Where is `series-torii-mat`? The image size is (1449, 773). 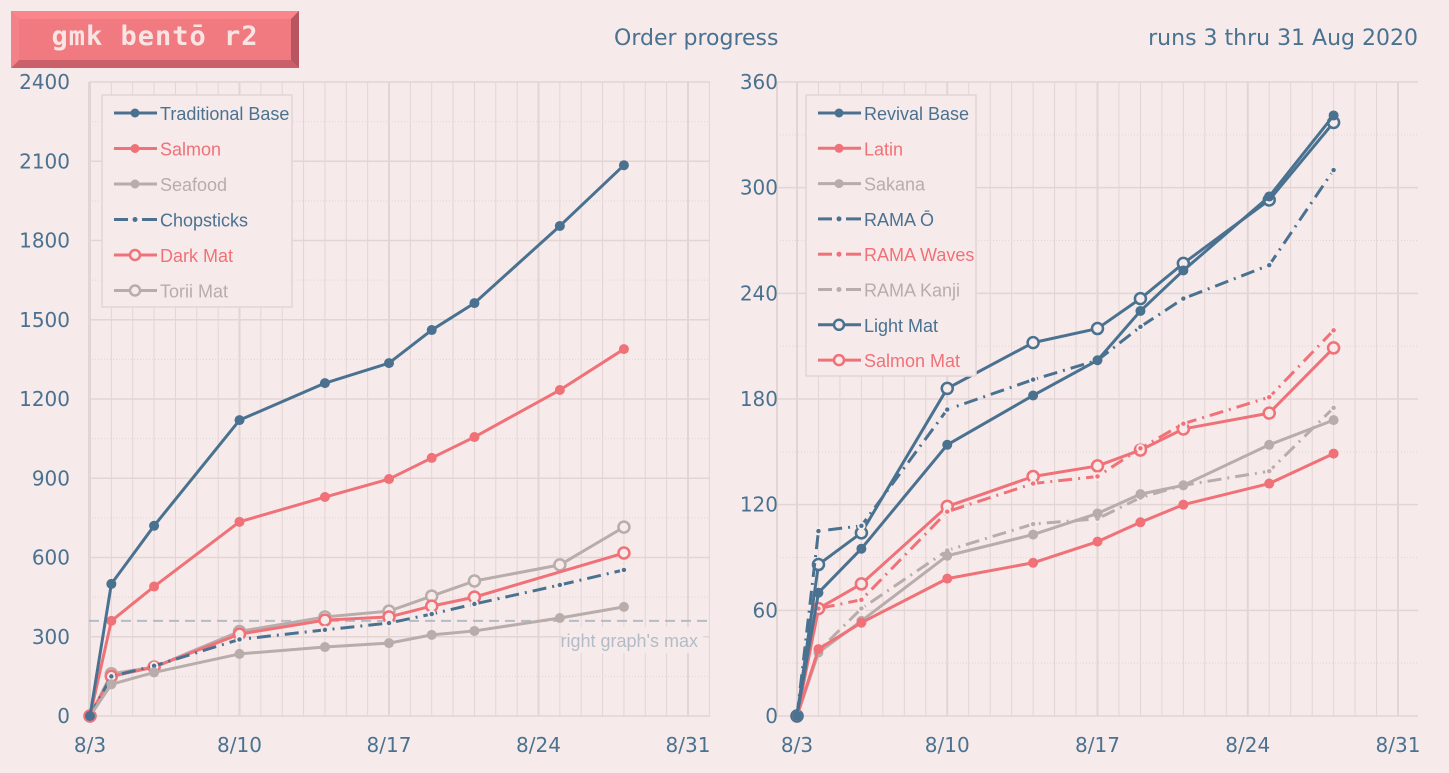
series-torii-mat is located at coordinates (357, 621).